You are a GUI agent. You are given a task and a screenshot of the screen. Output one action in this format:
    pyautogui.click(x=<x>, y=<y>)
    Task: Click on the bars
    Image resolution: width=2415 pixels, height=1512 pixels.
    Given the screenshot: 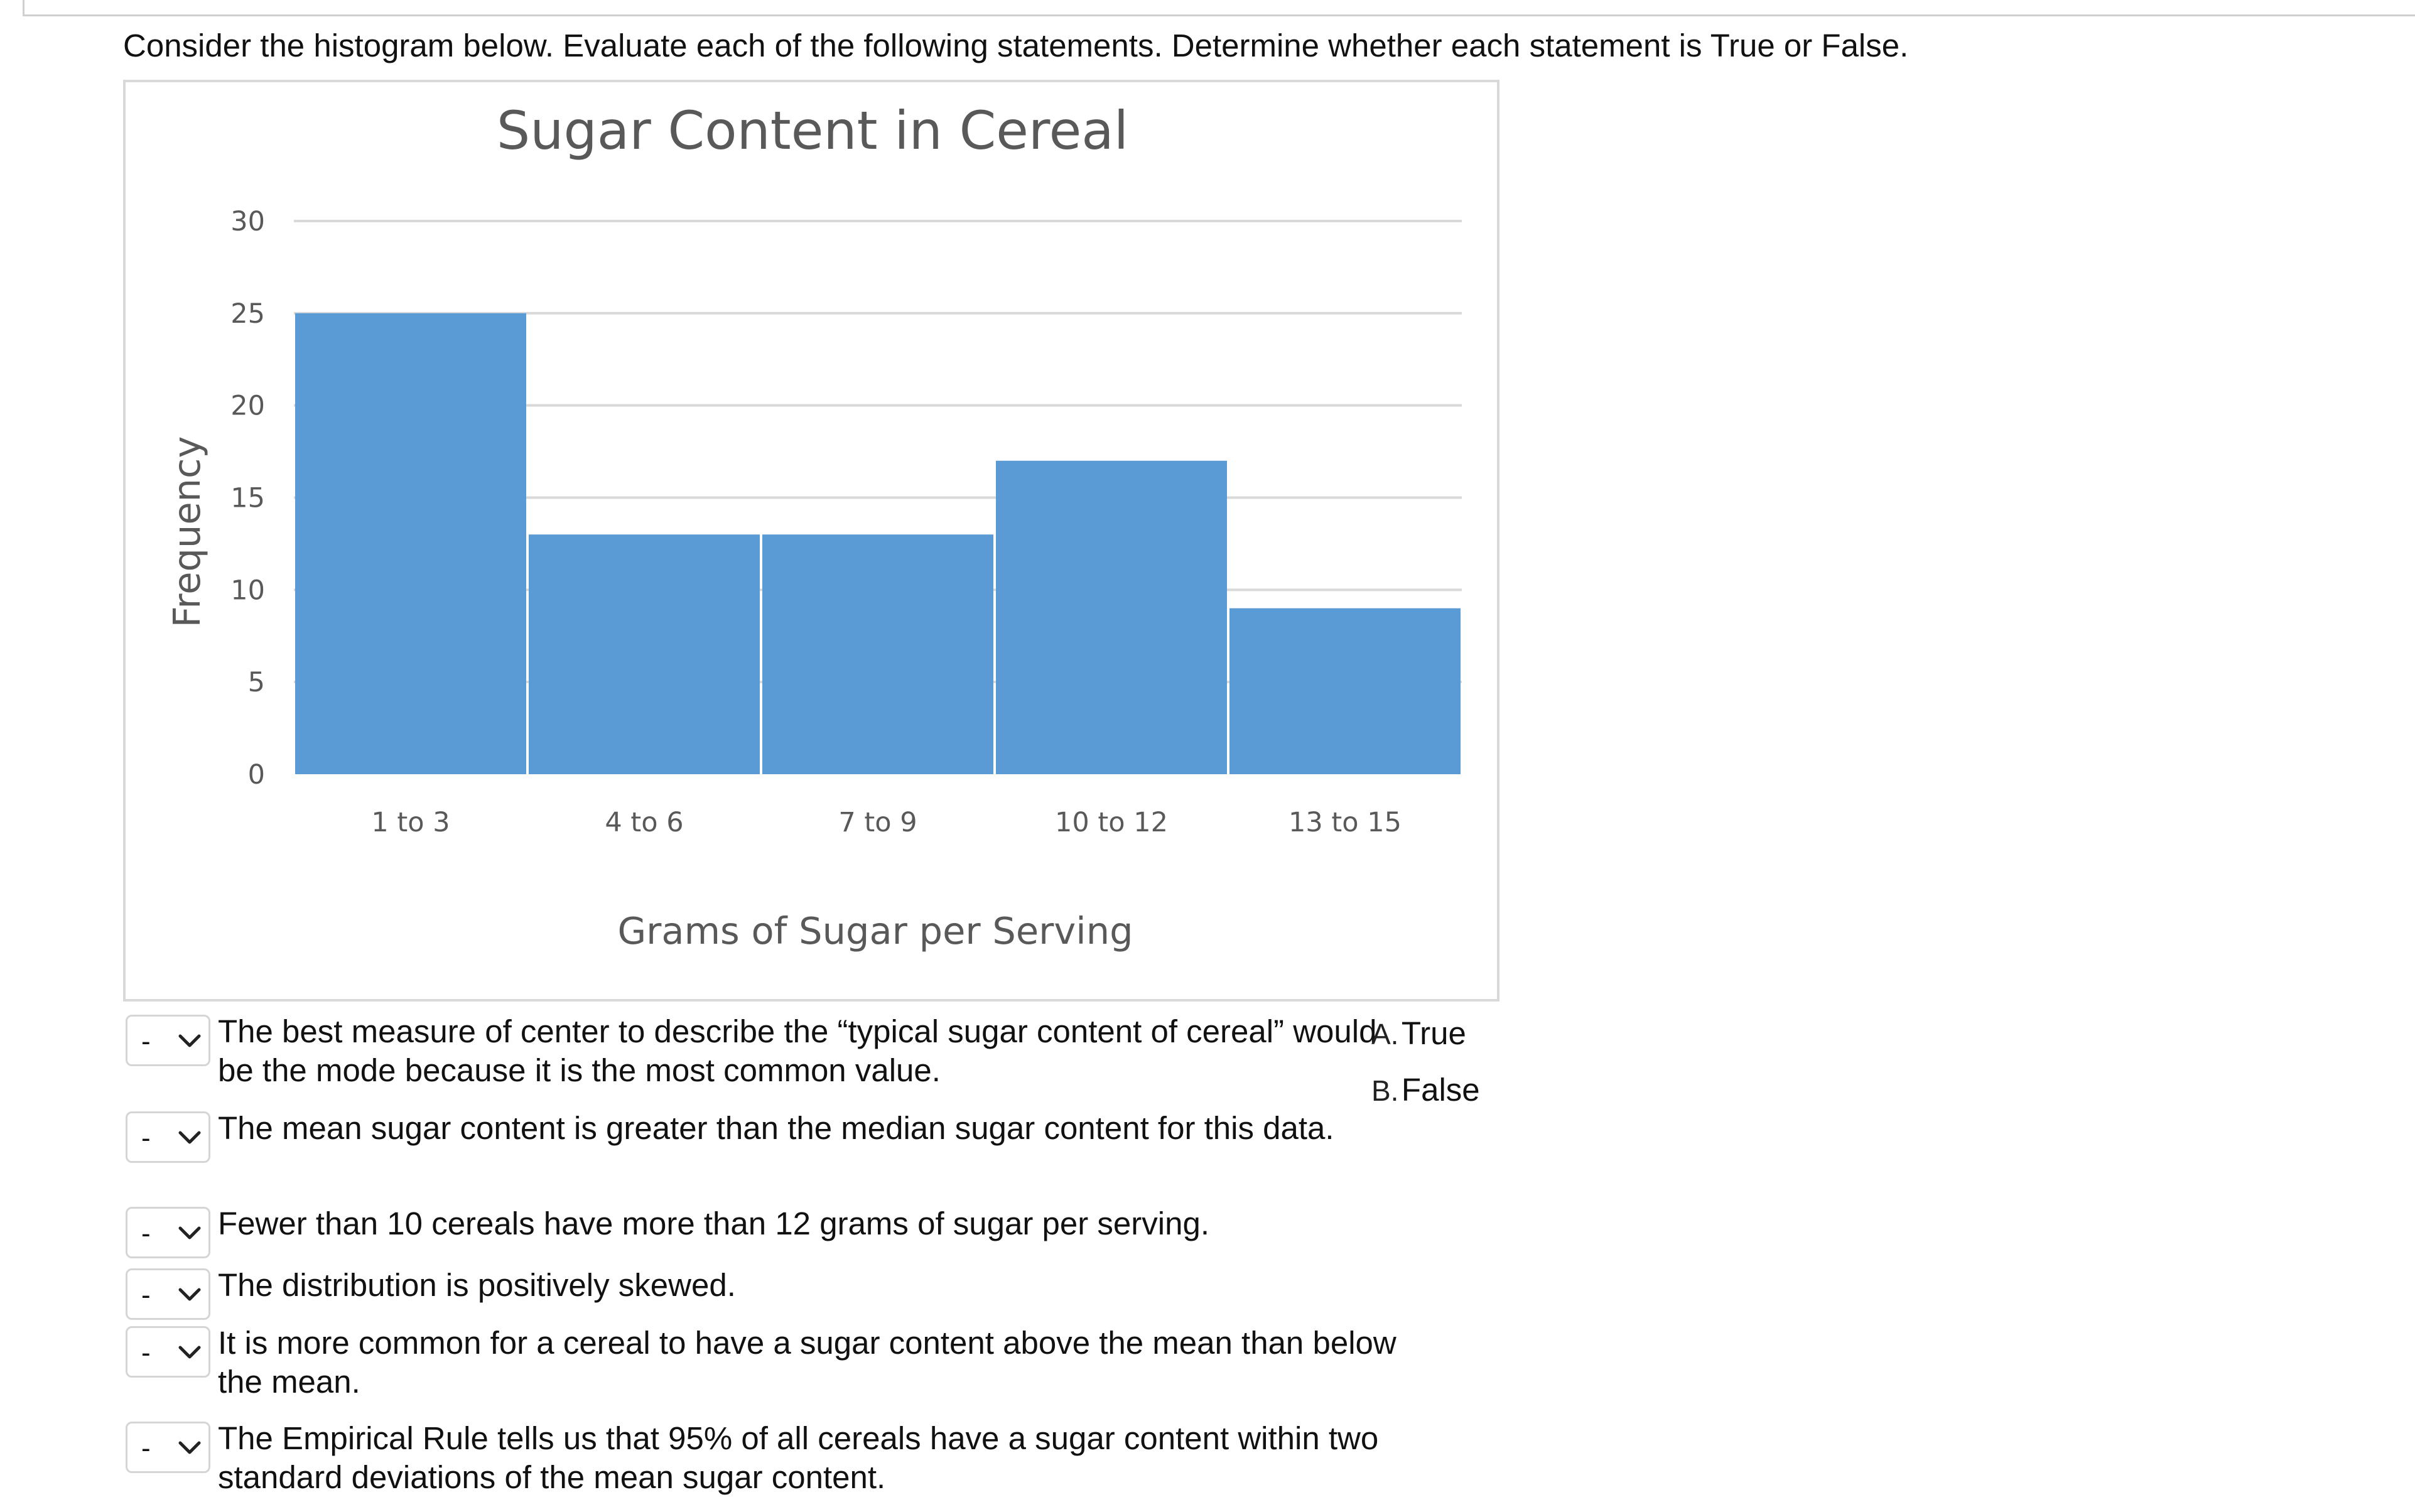 What is the action you would take?
    pyautogui.click(x=878, y=543)
    